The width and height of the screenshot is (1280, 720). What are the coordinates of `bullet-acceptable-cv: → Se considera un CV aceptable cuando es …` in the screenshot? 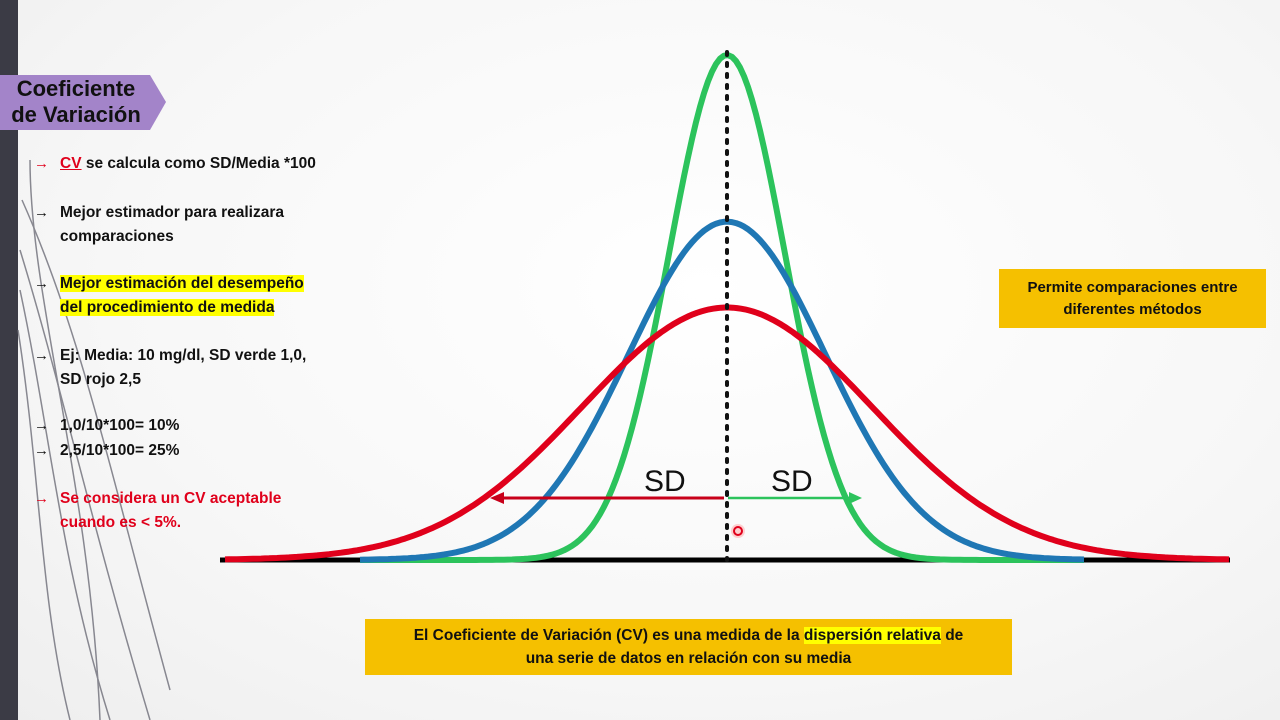 It's located at (157, 511).